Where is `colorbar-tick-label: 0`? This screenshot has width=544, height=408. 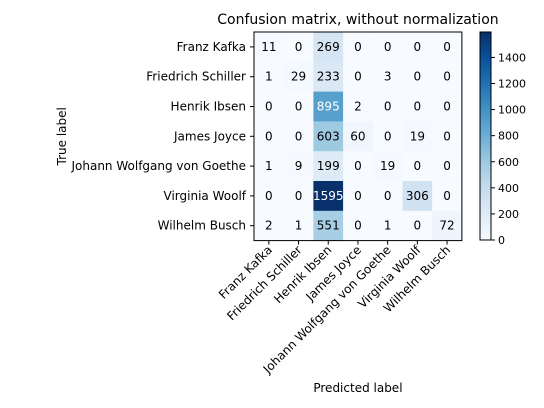
colorbar-tick-label: 0 is located at coordinates (501, 240).